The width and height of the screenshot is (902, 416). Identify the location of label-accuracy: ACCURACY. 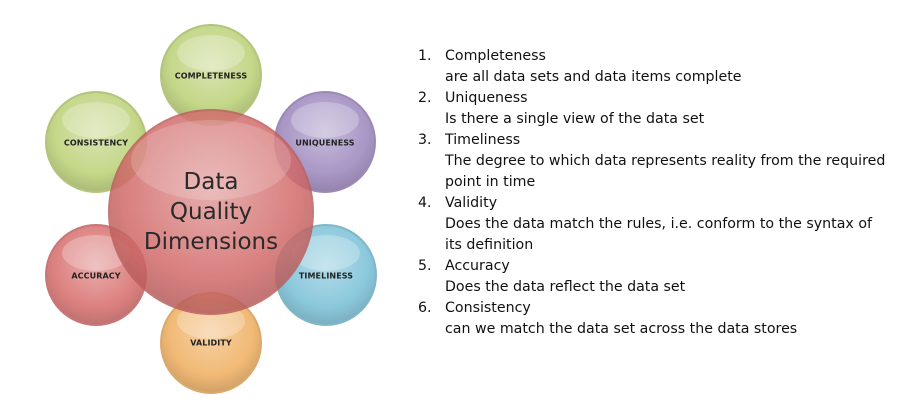
(96, 276).